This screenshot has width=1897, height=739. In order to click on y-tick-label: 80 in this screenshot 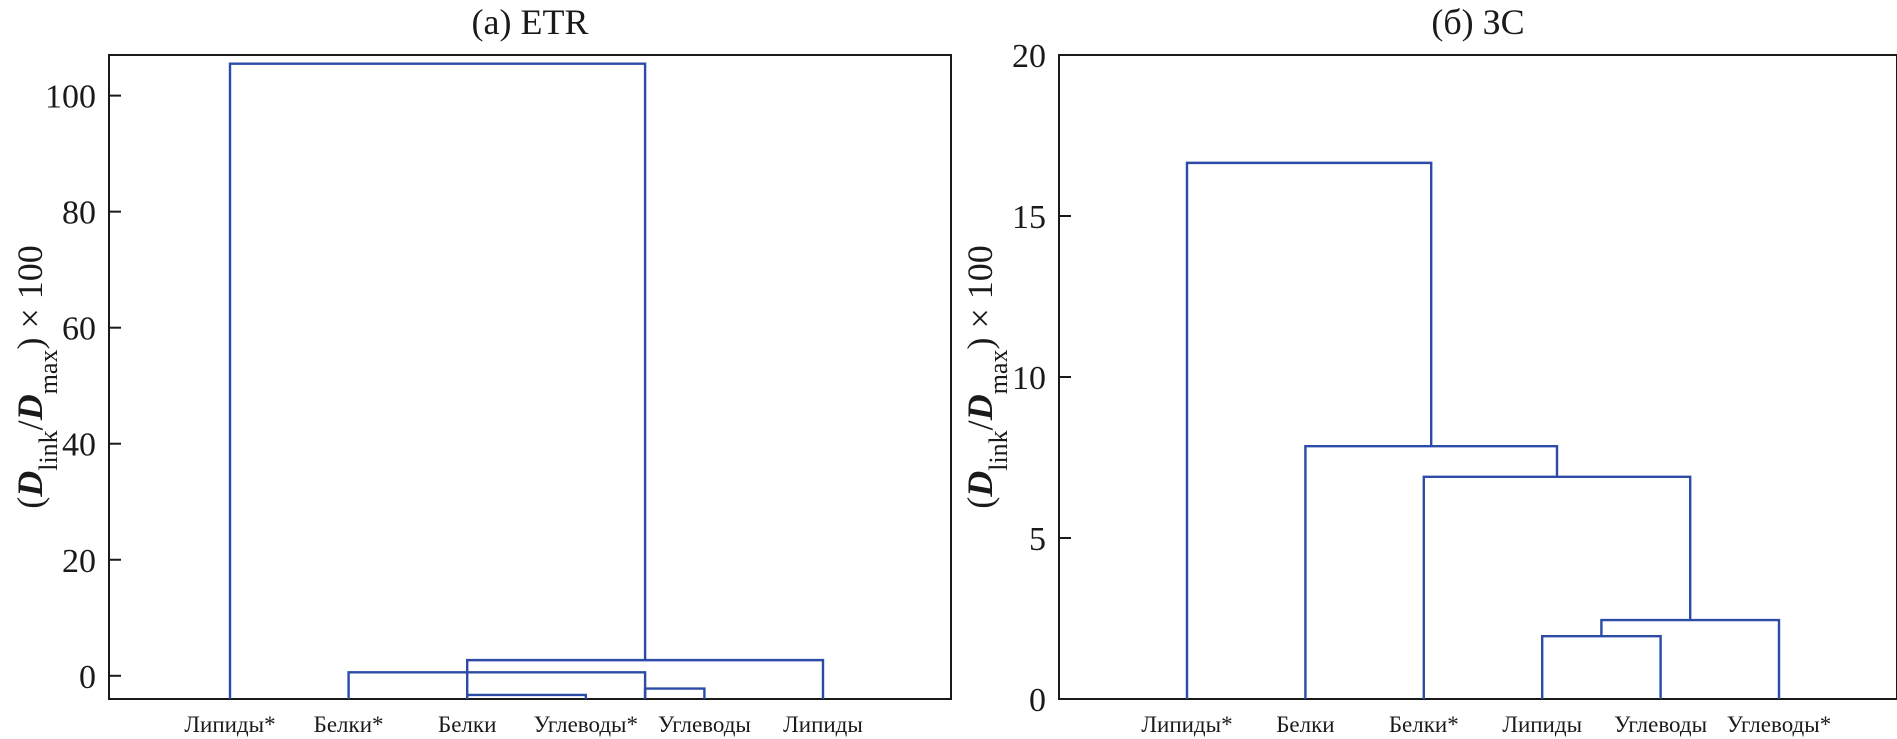, I will do `click(79, 213)`.